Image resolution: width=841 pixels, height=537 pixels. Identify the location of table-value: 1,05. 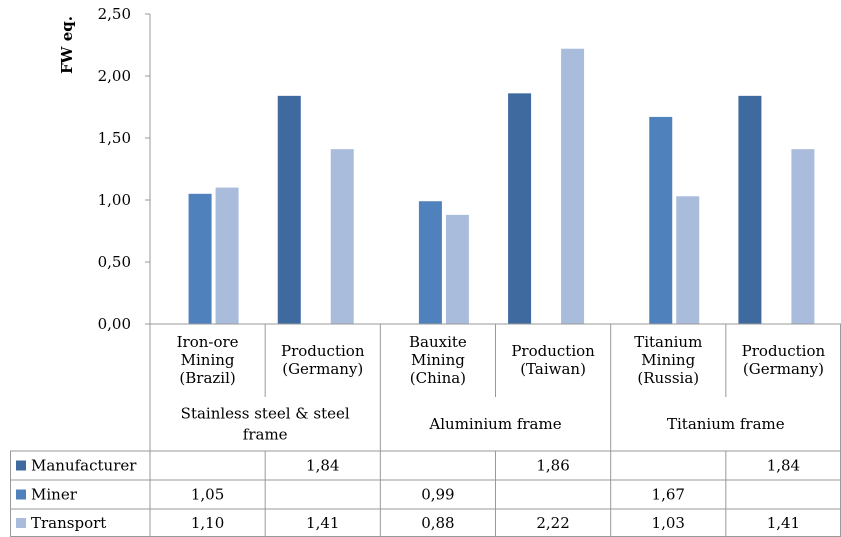
(207, 495).